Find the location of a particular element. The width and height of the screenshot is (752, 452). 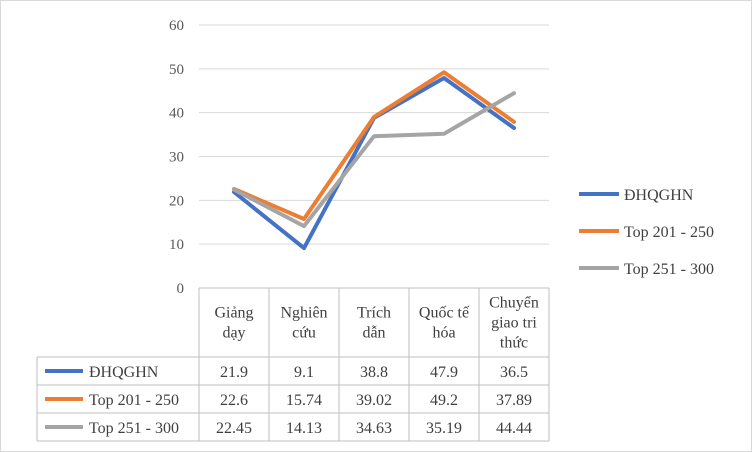

category-label: cứu is located at coordinates (304, 333).